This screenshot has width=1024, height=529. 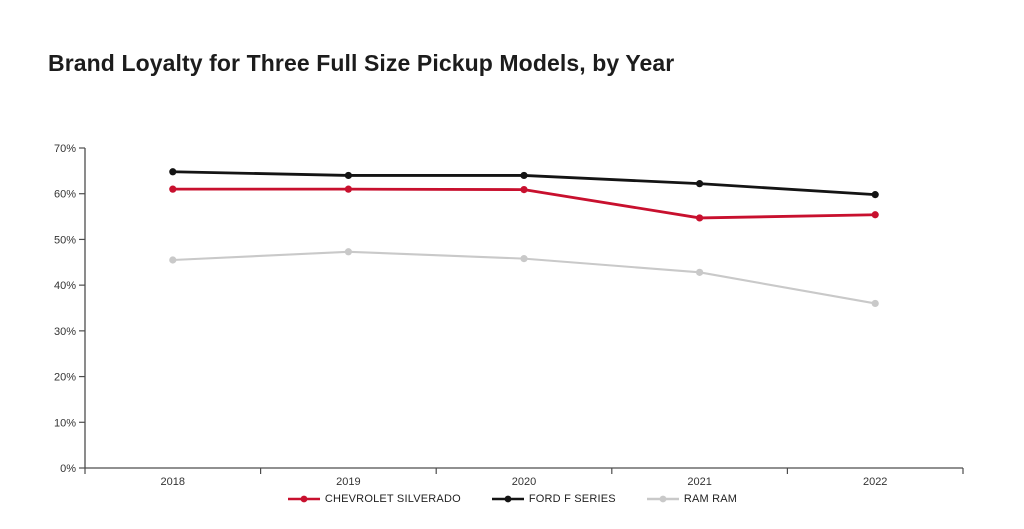 I want to click on y-tick-label: 10%, so click(x=65, y=423).